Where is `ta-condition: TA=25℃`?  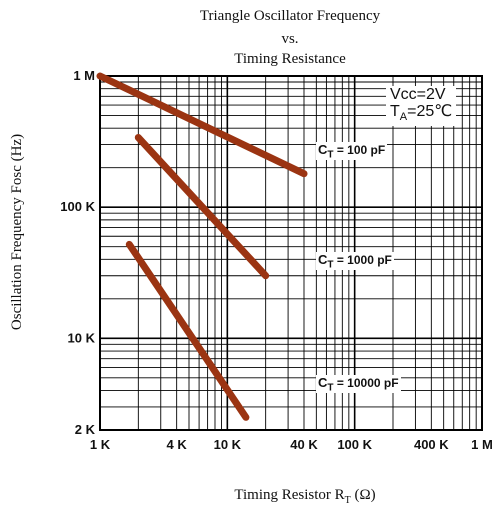 ta-condition: TA=25℃ is located at coordinates (421, 114).